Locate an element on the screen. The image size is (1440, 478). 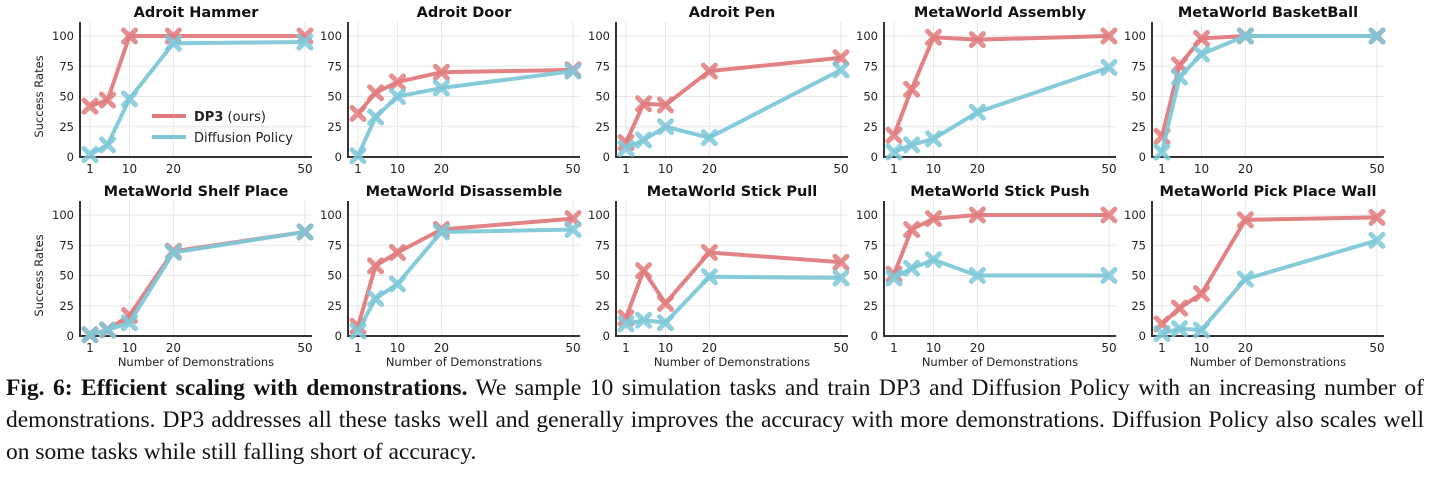
series-line-dp3 is located at coordinates (465, 271).